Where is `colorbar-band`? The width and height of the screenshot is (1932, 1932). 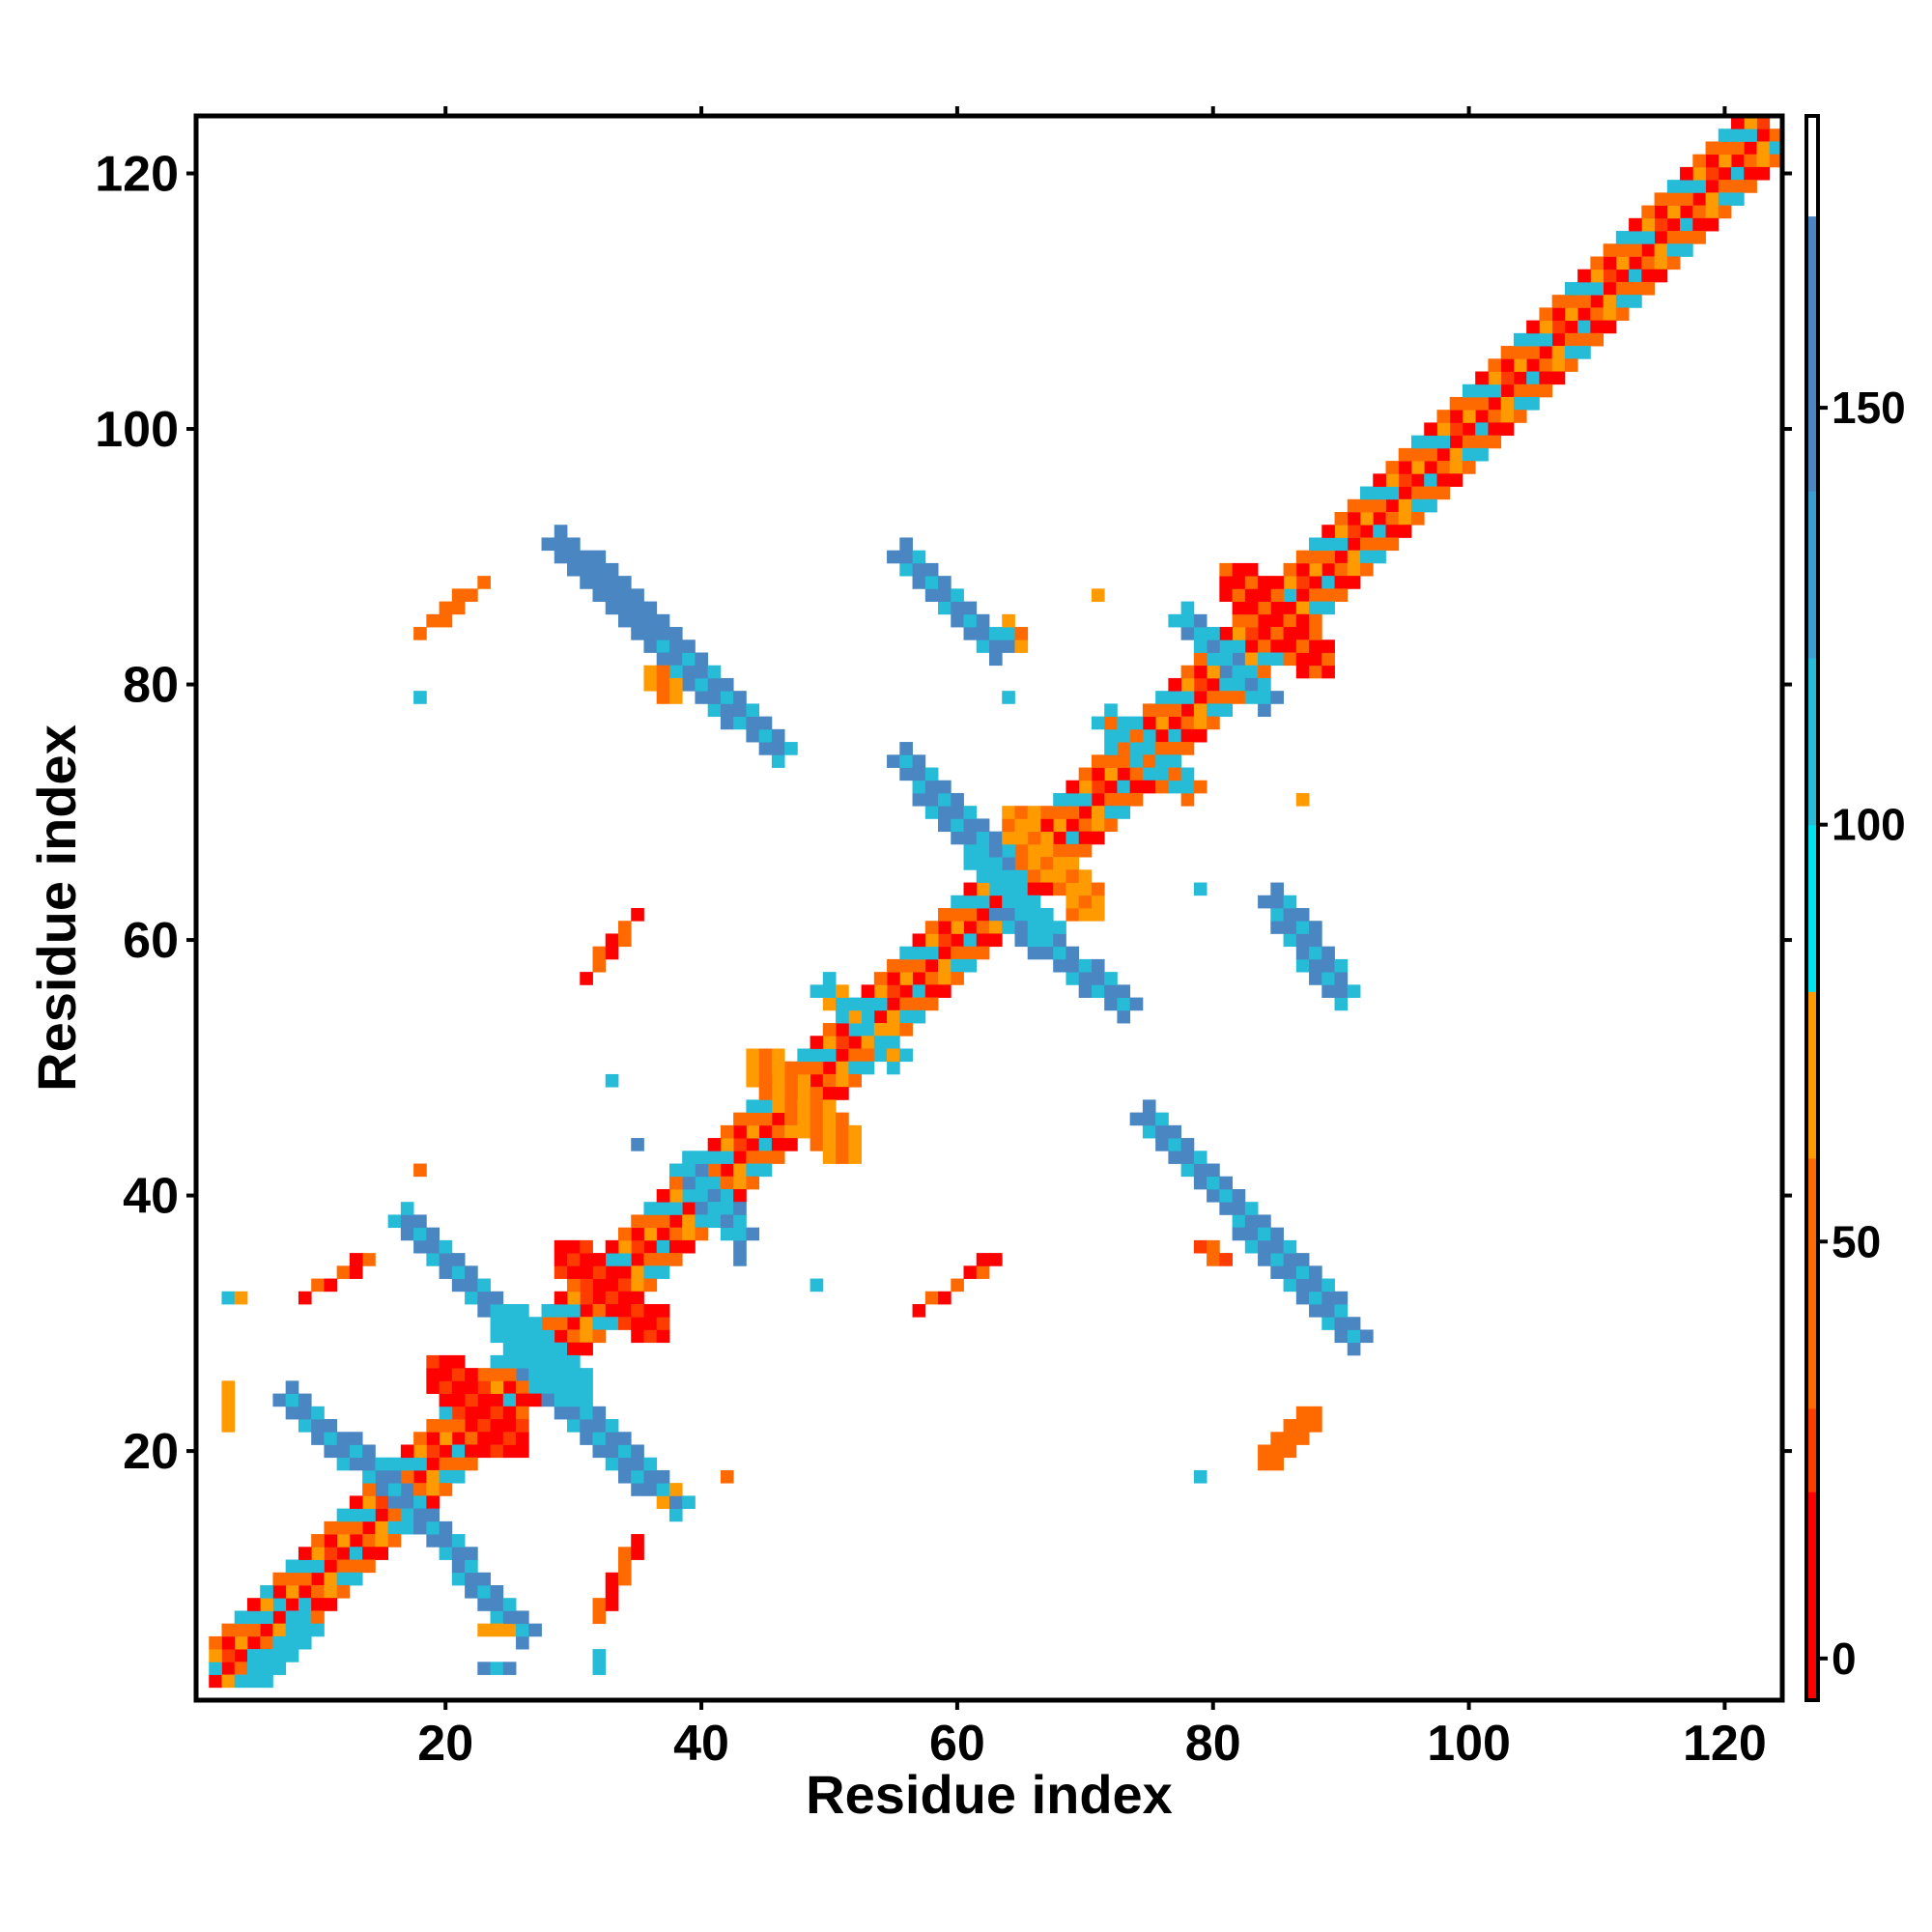
colorbar-band is located at coordinates (1812, 1283).